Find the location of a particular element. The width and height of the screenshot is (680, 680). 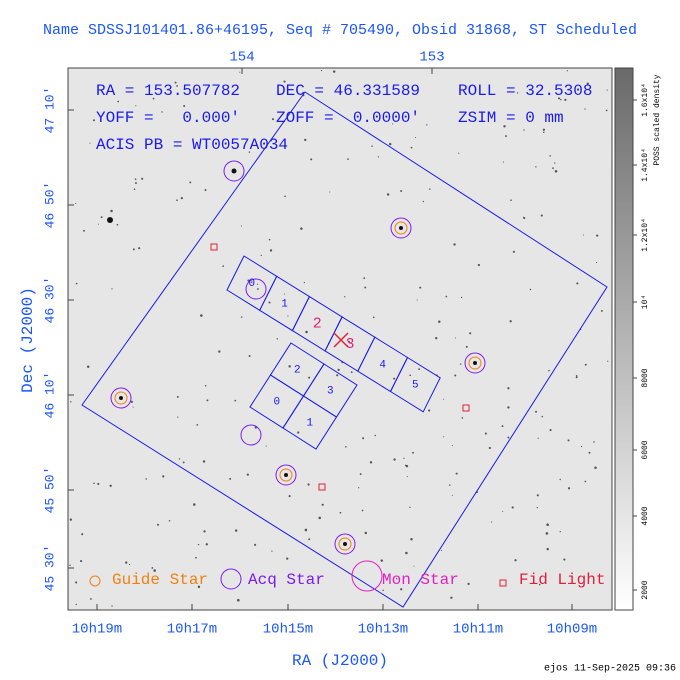

y-tick-label: 46 30' is located at coordinates (49, 300).